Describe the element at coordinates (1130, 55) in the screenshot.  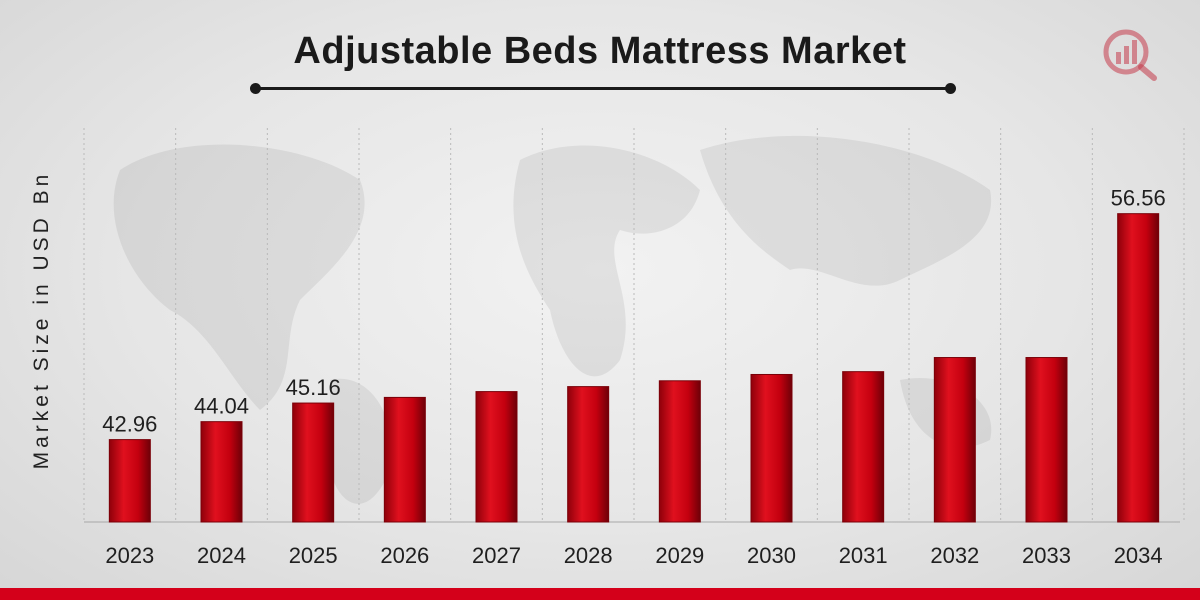
I see `market-research-logo-icon` at that location.